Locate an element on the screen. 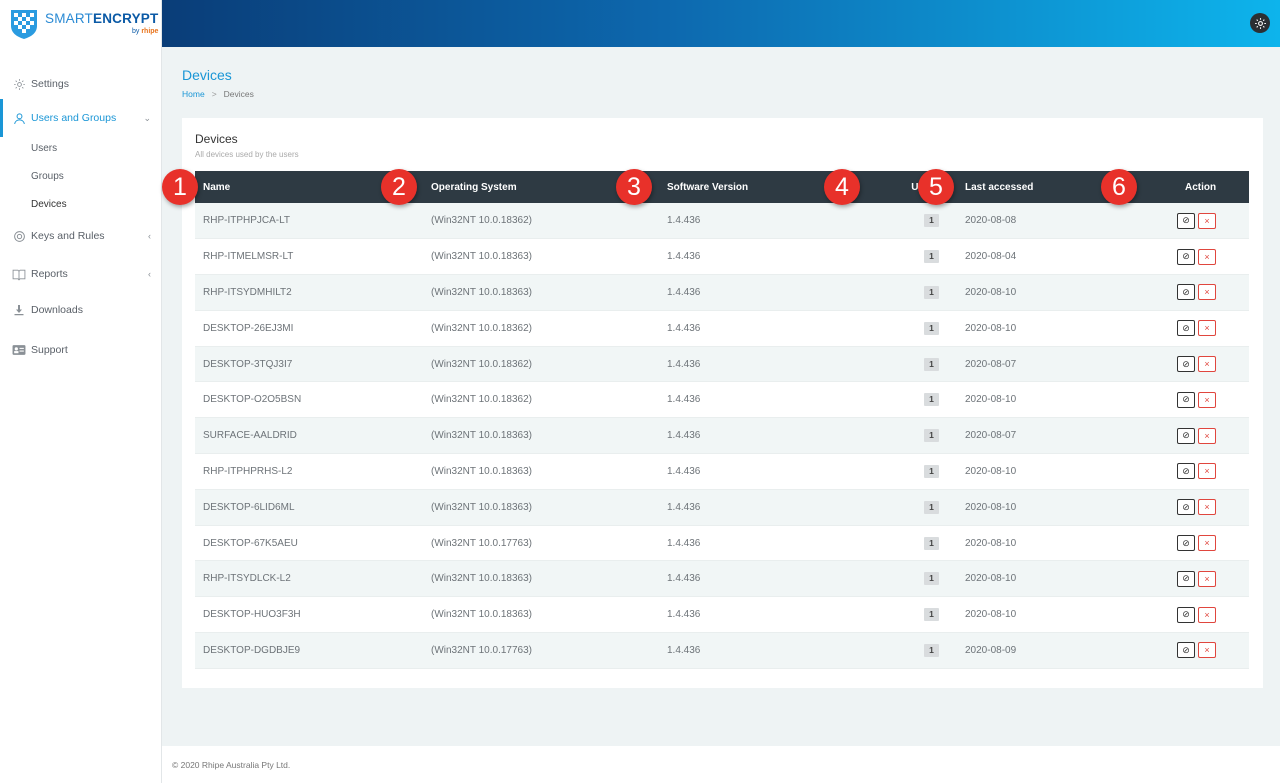 The image size is (1280, 783). top-bar is located at coordinates (721, 23).